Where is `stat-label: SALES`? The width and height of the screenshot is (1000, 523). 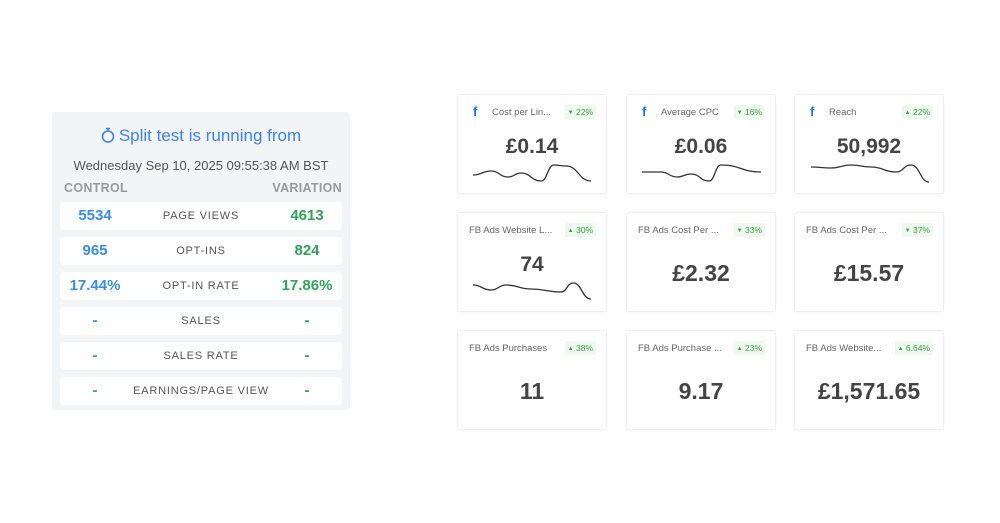
stat-label: SALES is located at coordinates (201, 321).